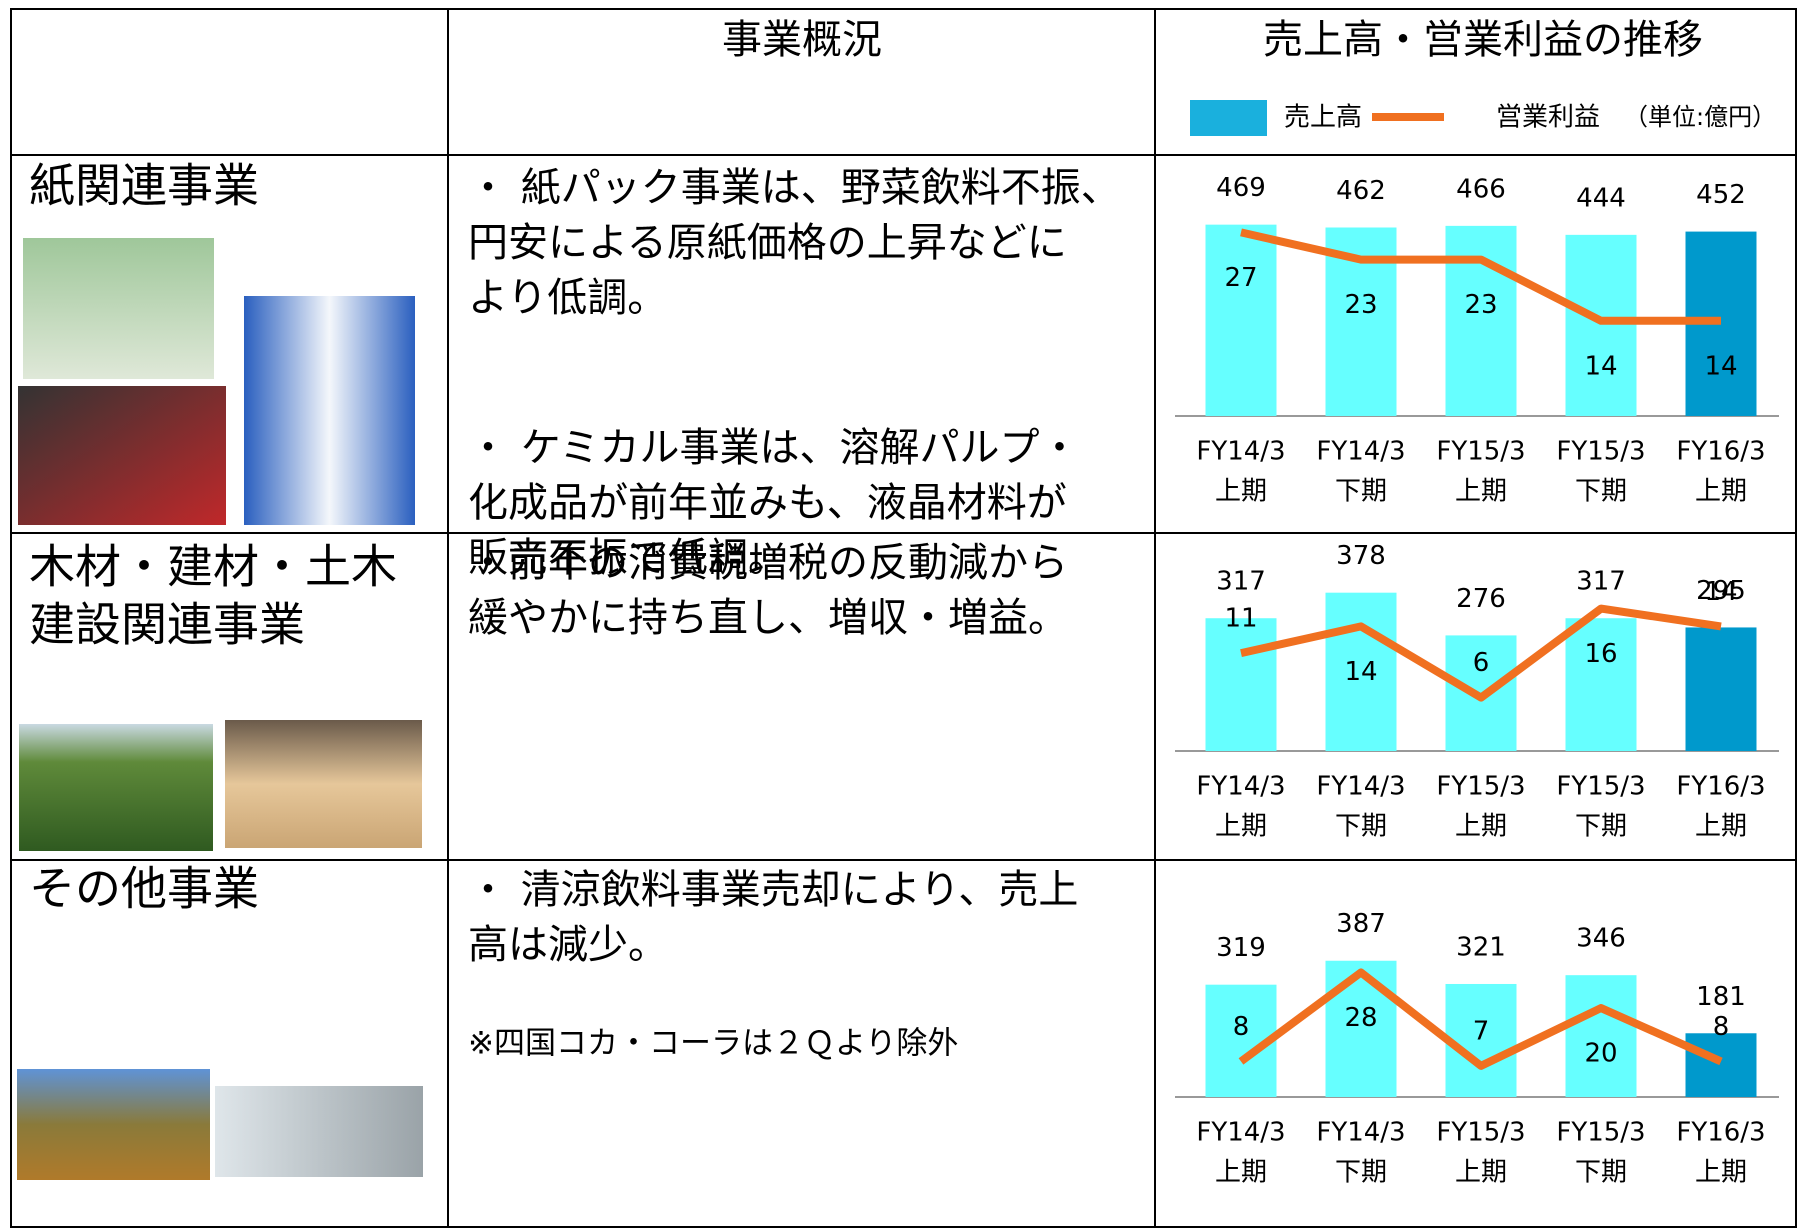  Describe the element at coordinates (768, 618) in the screenshot. I see `row-text: 緩やかに持ち直し、増収・増益。` at that location.